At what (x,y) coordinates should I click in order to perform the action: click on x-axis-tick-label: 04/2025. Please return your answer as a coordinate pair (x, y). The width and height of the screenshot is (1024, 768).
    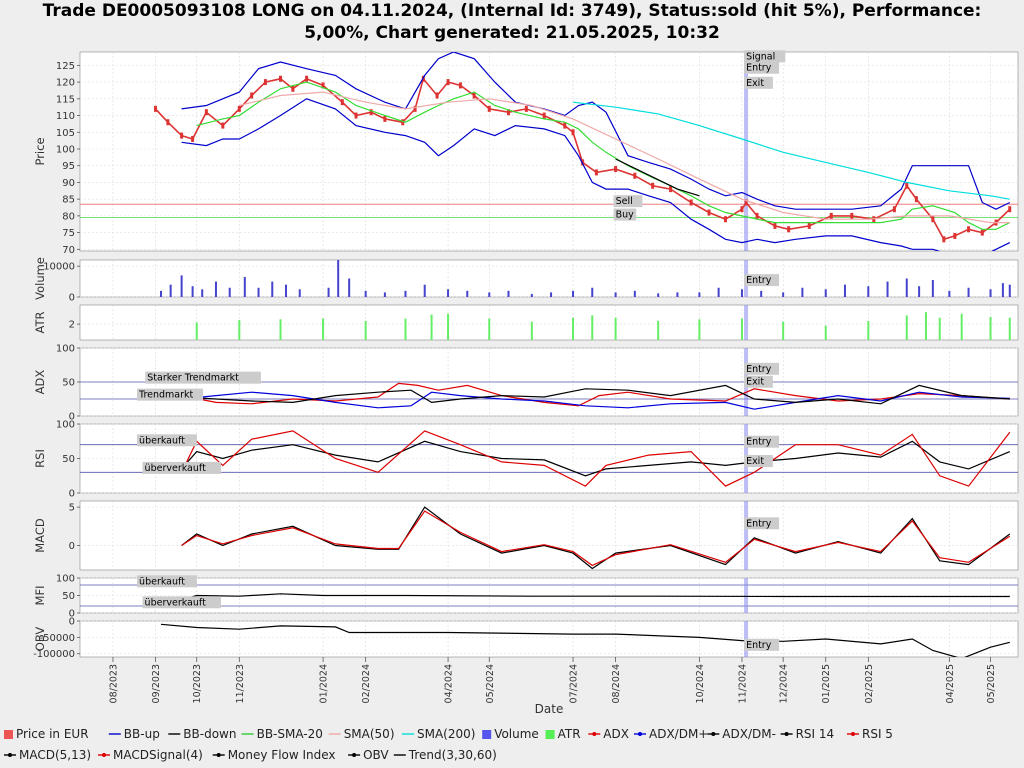
    Looking at the image, I should click on (950, 683).